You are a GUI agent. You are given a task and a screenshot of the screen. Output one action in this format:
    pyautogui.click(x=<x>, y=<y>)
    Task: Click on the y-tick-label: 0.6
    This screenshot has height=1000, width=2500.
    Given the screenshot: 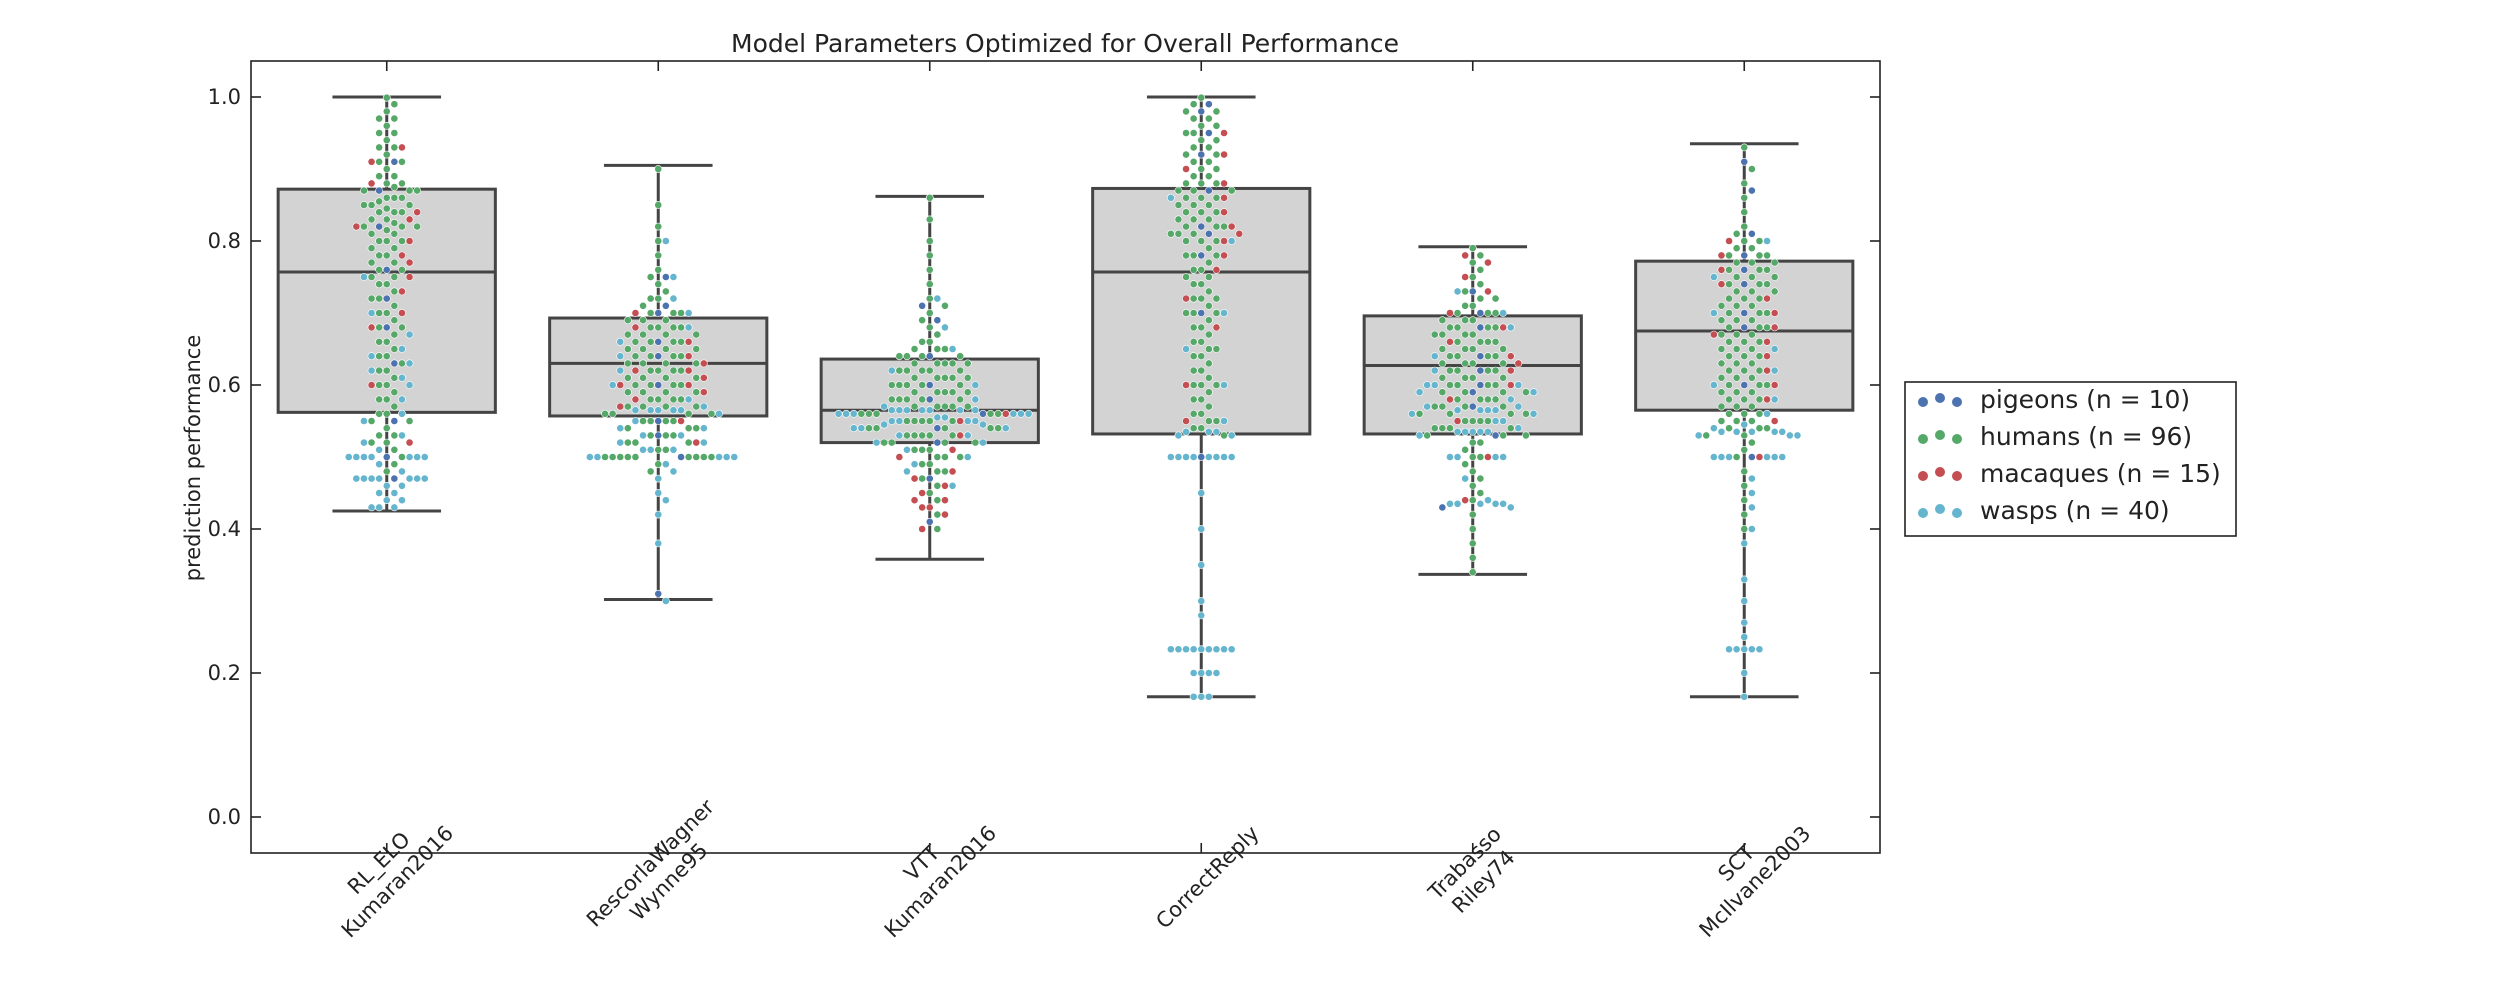 What is the action you would take?
    pyautogui.click(x=224, y=385)
    